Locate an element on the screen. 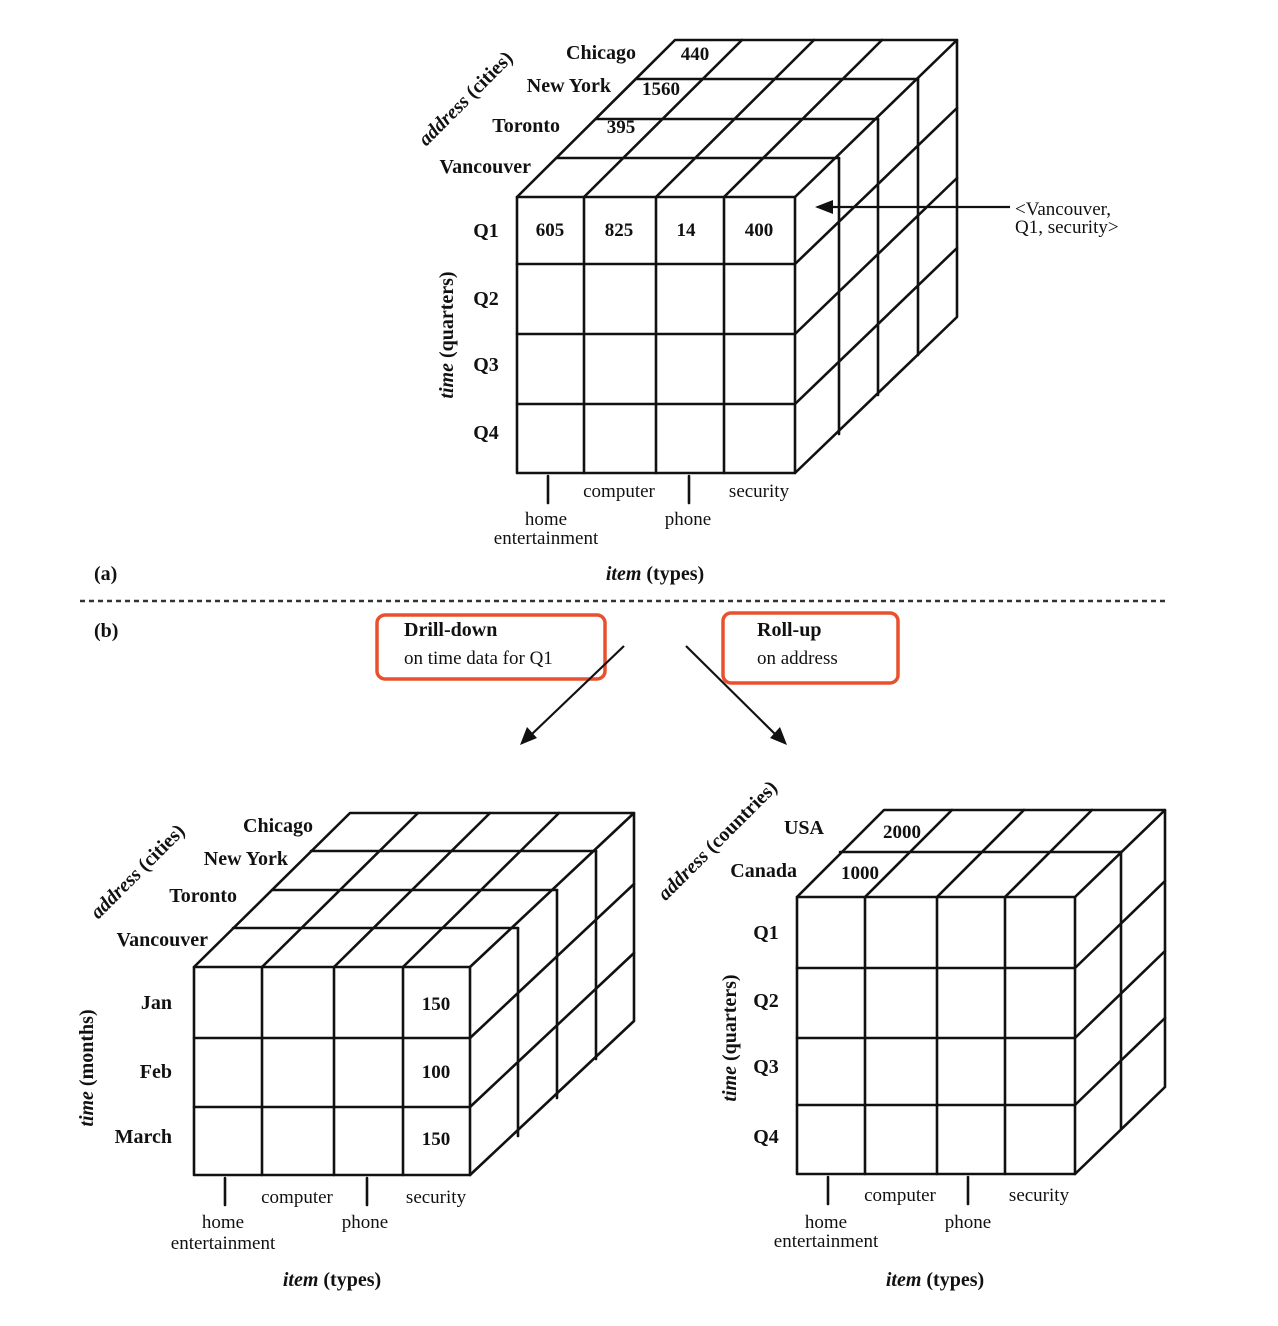 The height and width of the screenshot is (1326, 1278). cube-drill-value-march: 150 is located at coordinates (436, 1139).